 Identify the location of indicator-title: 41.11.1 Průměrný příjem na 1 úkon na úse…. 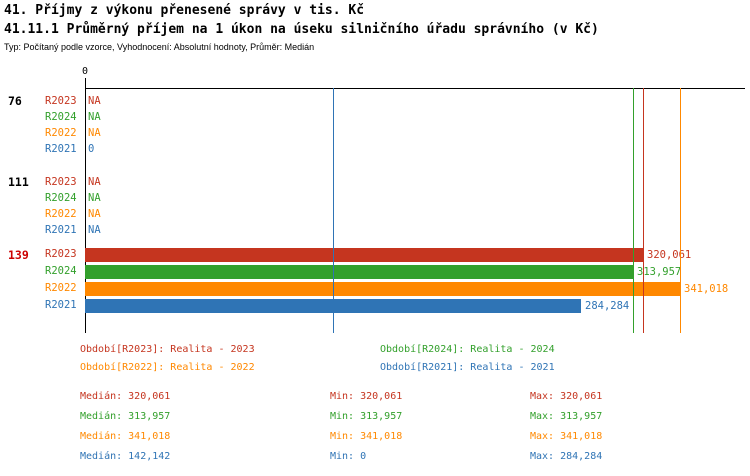
(301, 29).